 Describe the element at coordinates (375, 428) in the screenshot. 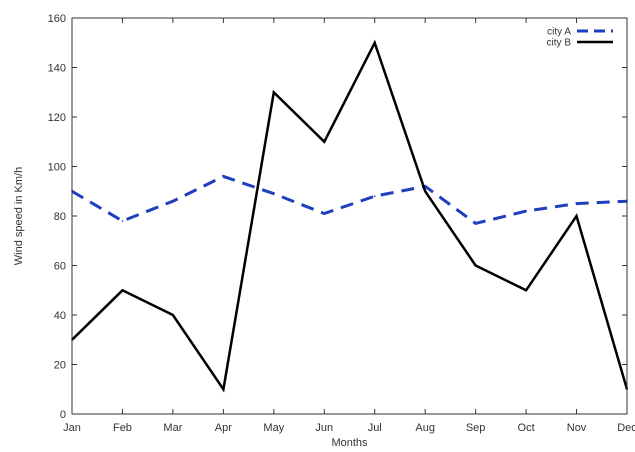

I see `x-tick-label: Jul` at that location.